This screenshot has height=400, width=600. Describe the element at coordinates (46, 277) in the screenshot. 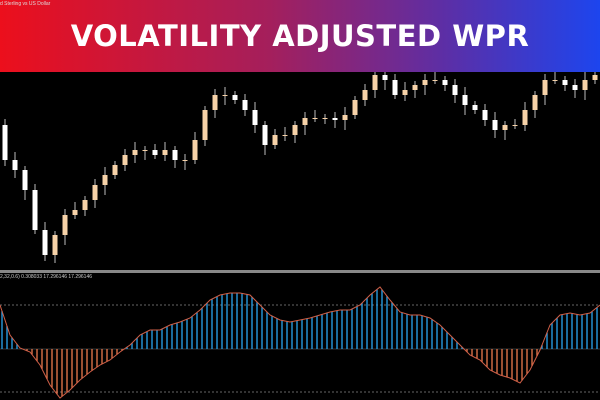

I see `indicator-label: 2,32,0.6) 0.308033 17.296146 17.296146` at that location.